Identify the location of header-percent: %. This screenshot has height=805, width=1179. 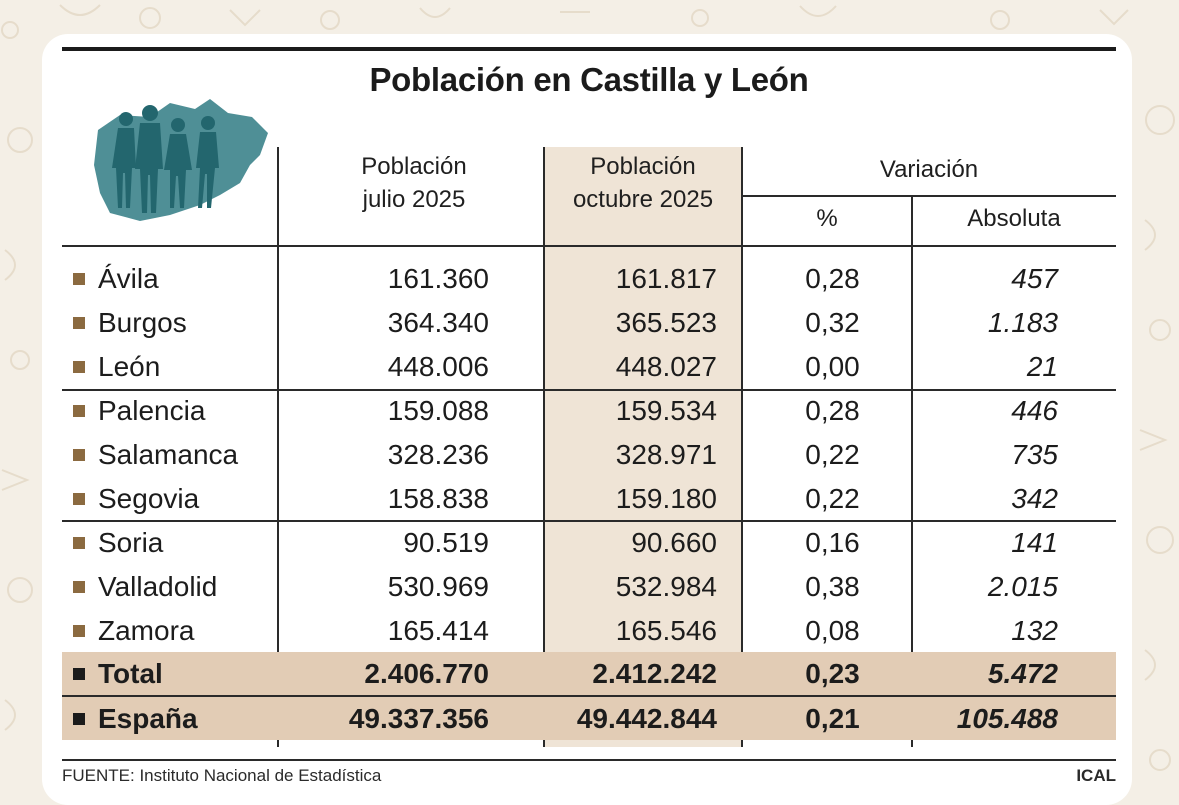
(827, 218).